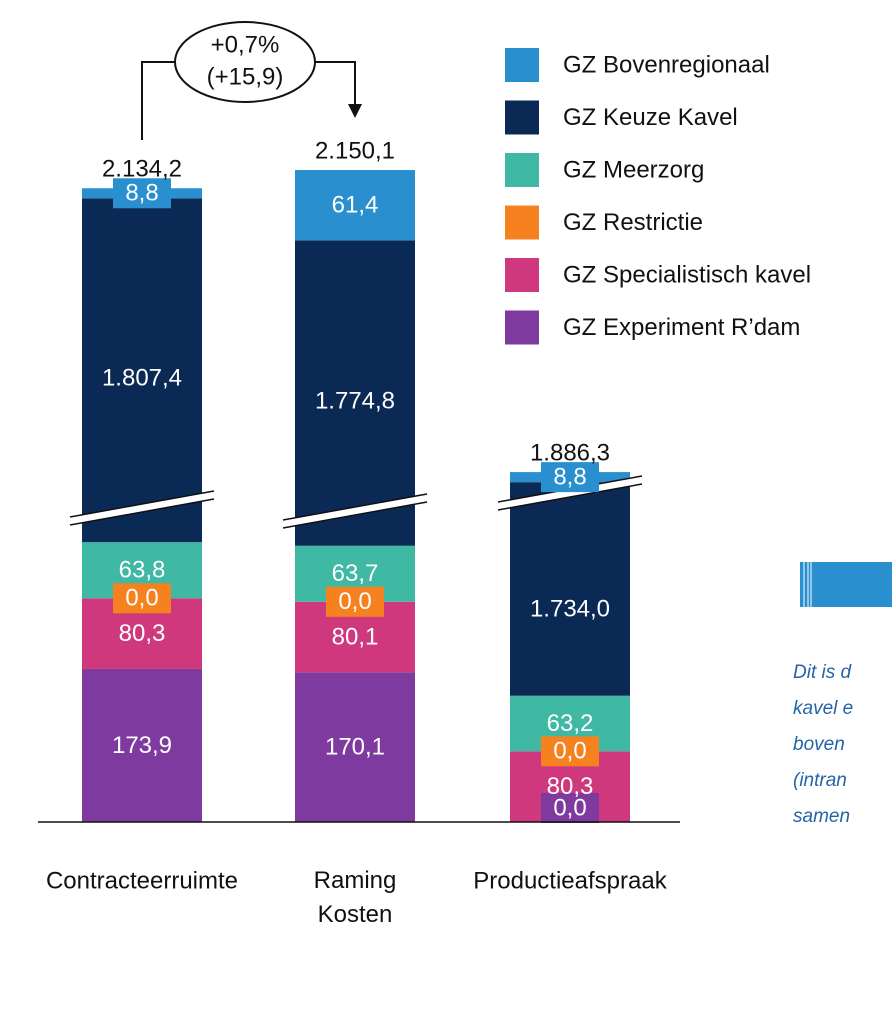 The height and width of the screenshot is (1011, 892). Describe the element at coordinates (570, 880) in the screenshot. I see `x-tick-label: Productieafspraak` at that location.